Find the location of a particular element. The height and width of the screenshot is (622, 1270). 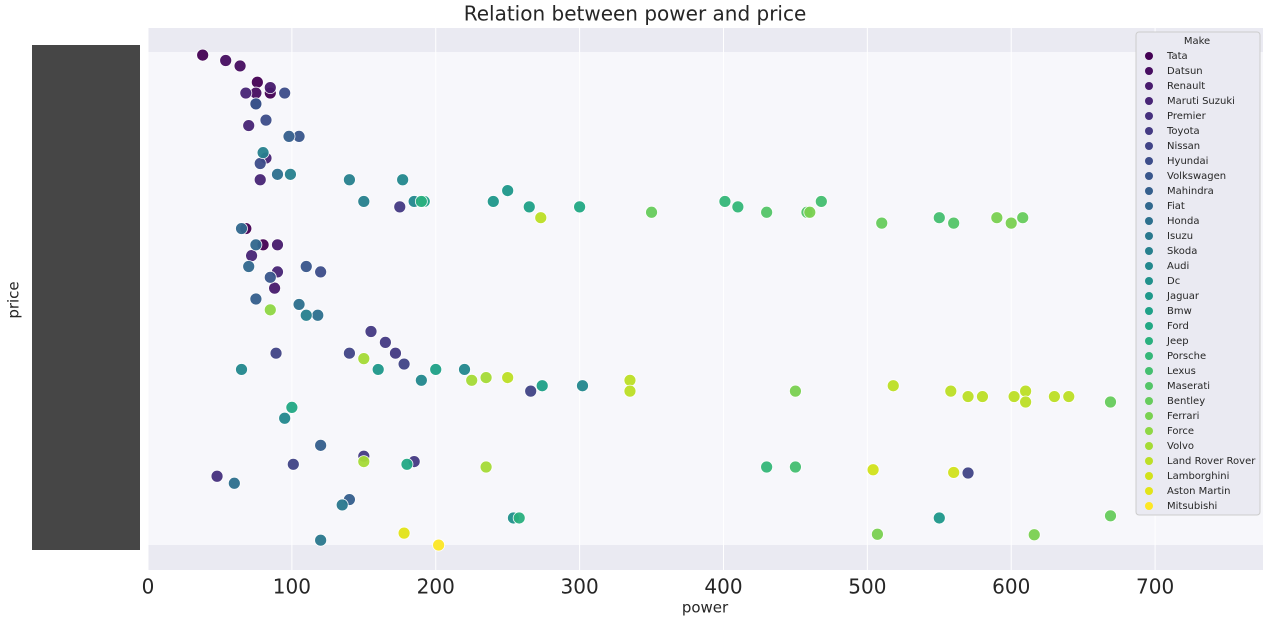

legend-label: Datsun is located at coordinates (1185, 71).